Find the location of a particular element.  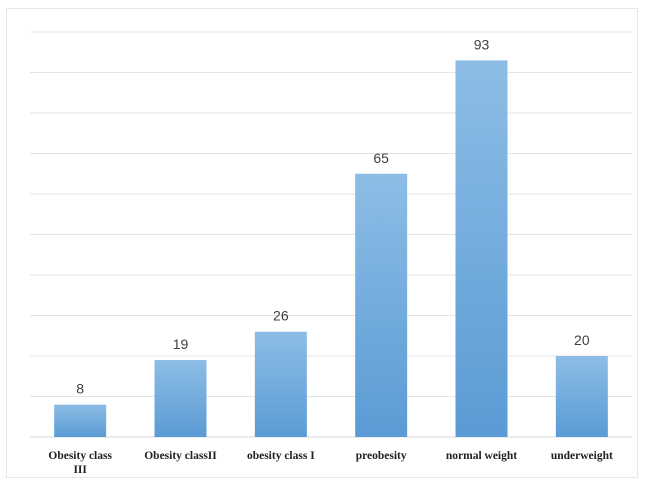

category-label-0: Obesity class III is located at coordinates (80, 463).